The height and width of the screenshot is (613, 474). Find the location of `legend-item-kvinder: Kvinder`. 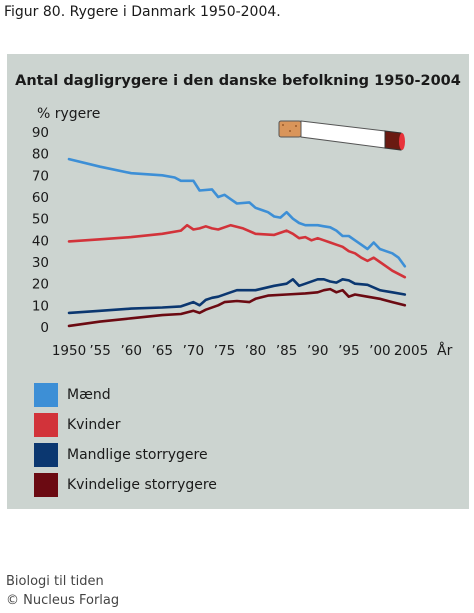

legend-item-kvinder: Kvinder is located at coordinates (77, 425).